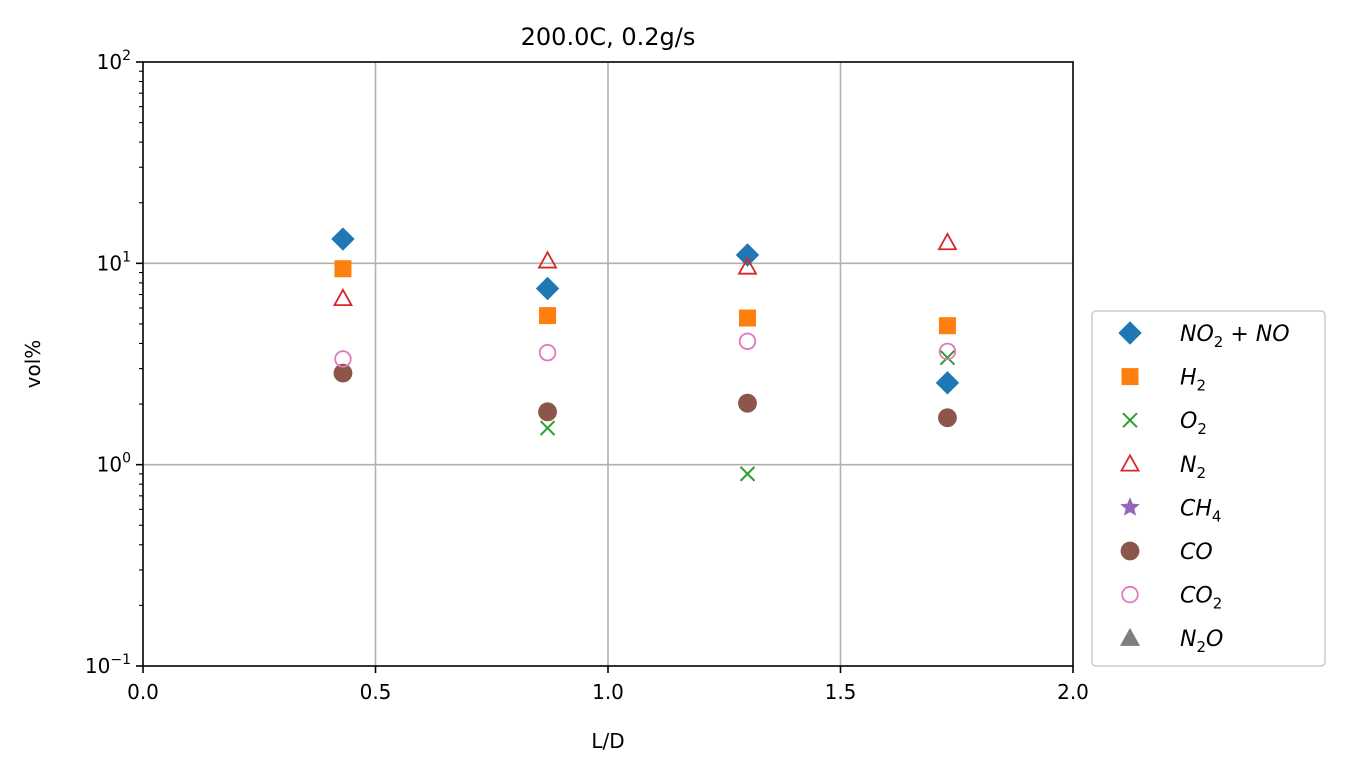  Describe the element at coordinates (1235, 336) in the screenshot. I see `legend-label: NO2 + NO` at that location.